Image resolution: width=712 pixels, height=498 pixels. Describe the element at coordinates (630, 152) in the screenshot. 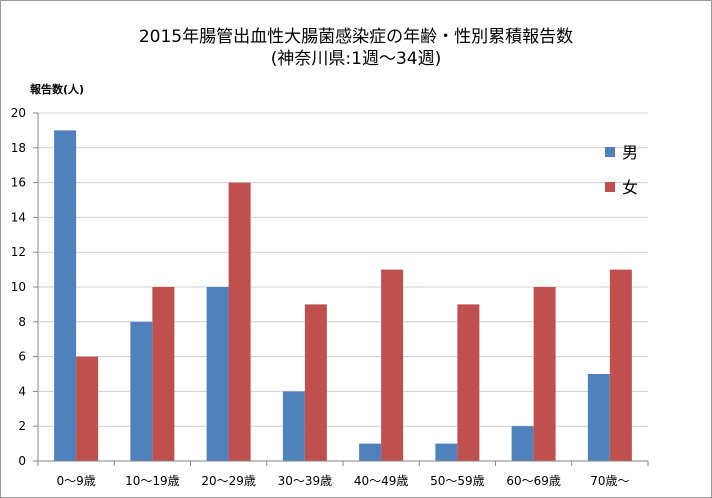

I see `legend-label: 男` at that location.